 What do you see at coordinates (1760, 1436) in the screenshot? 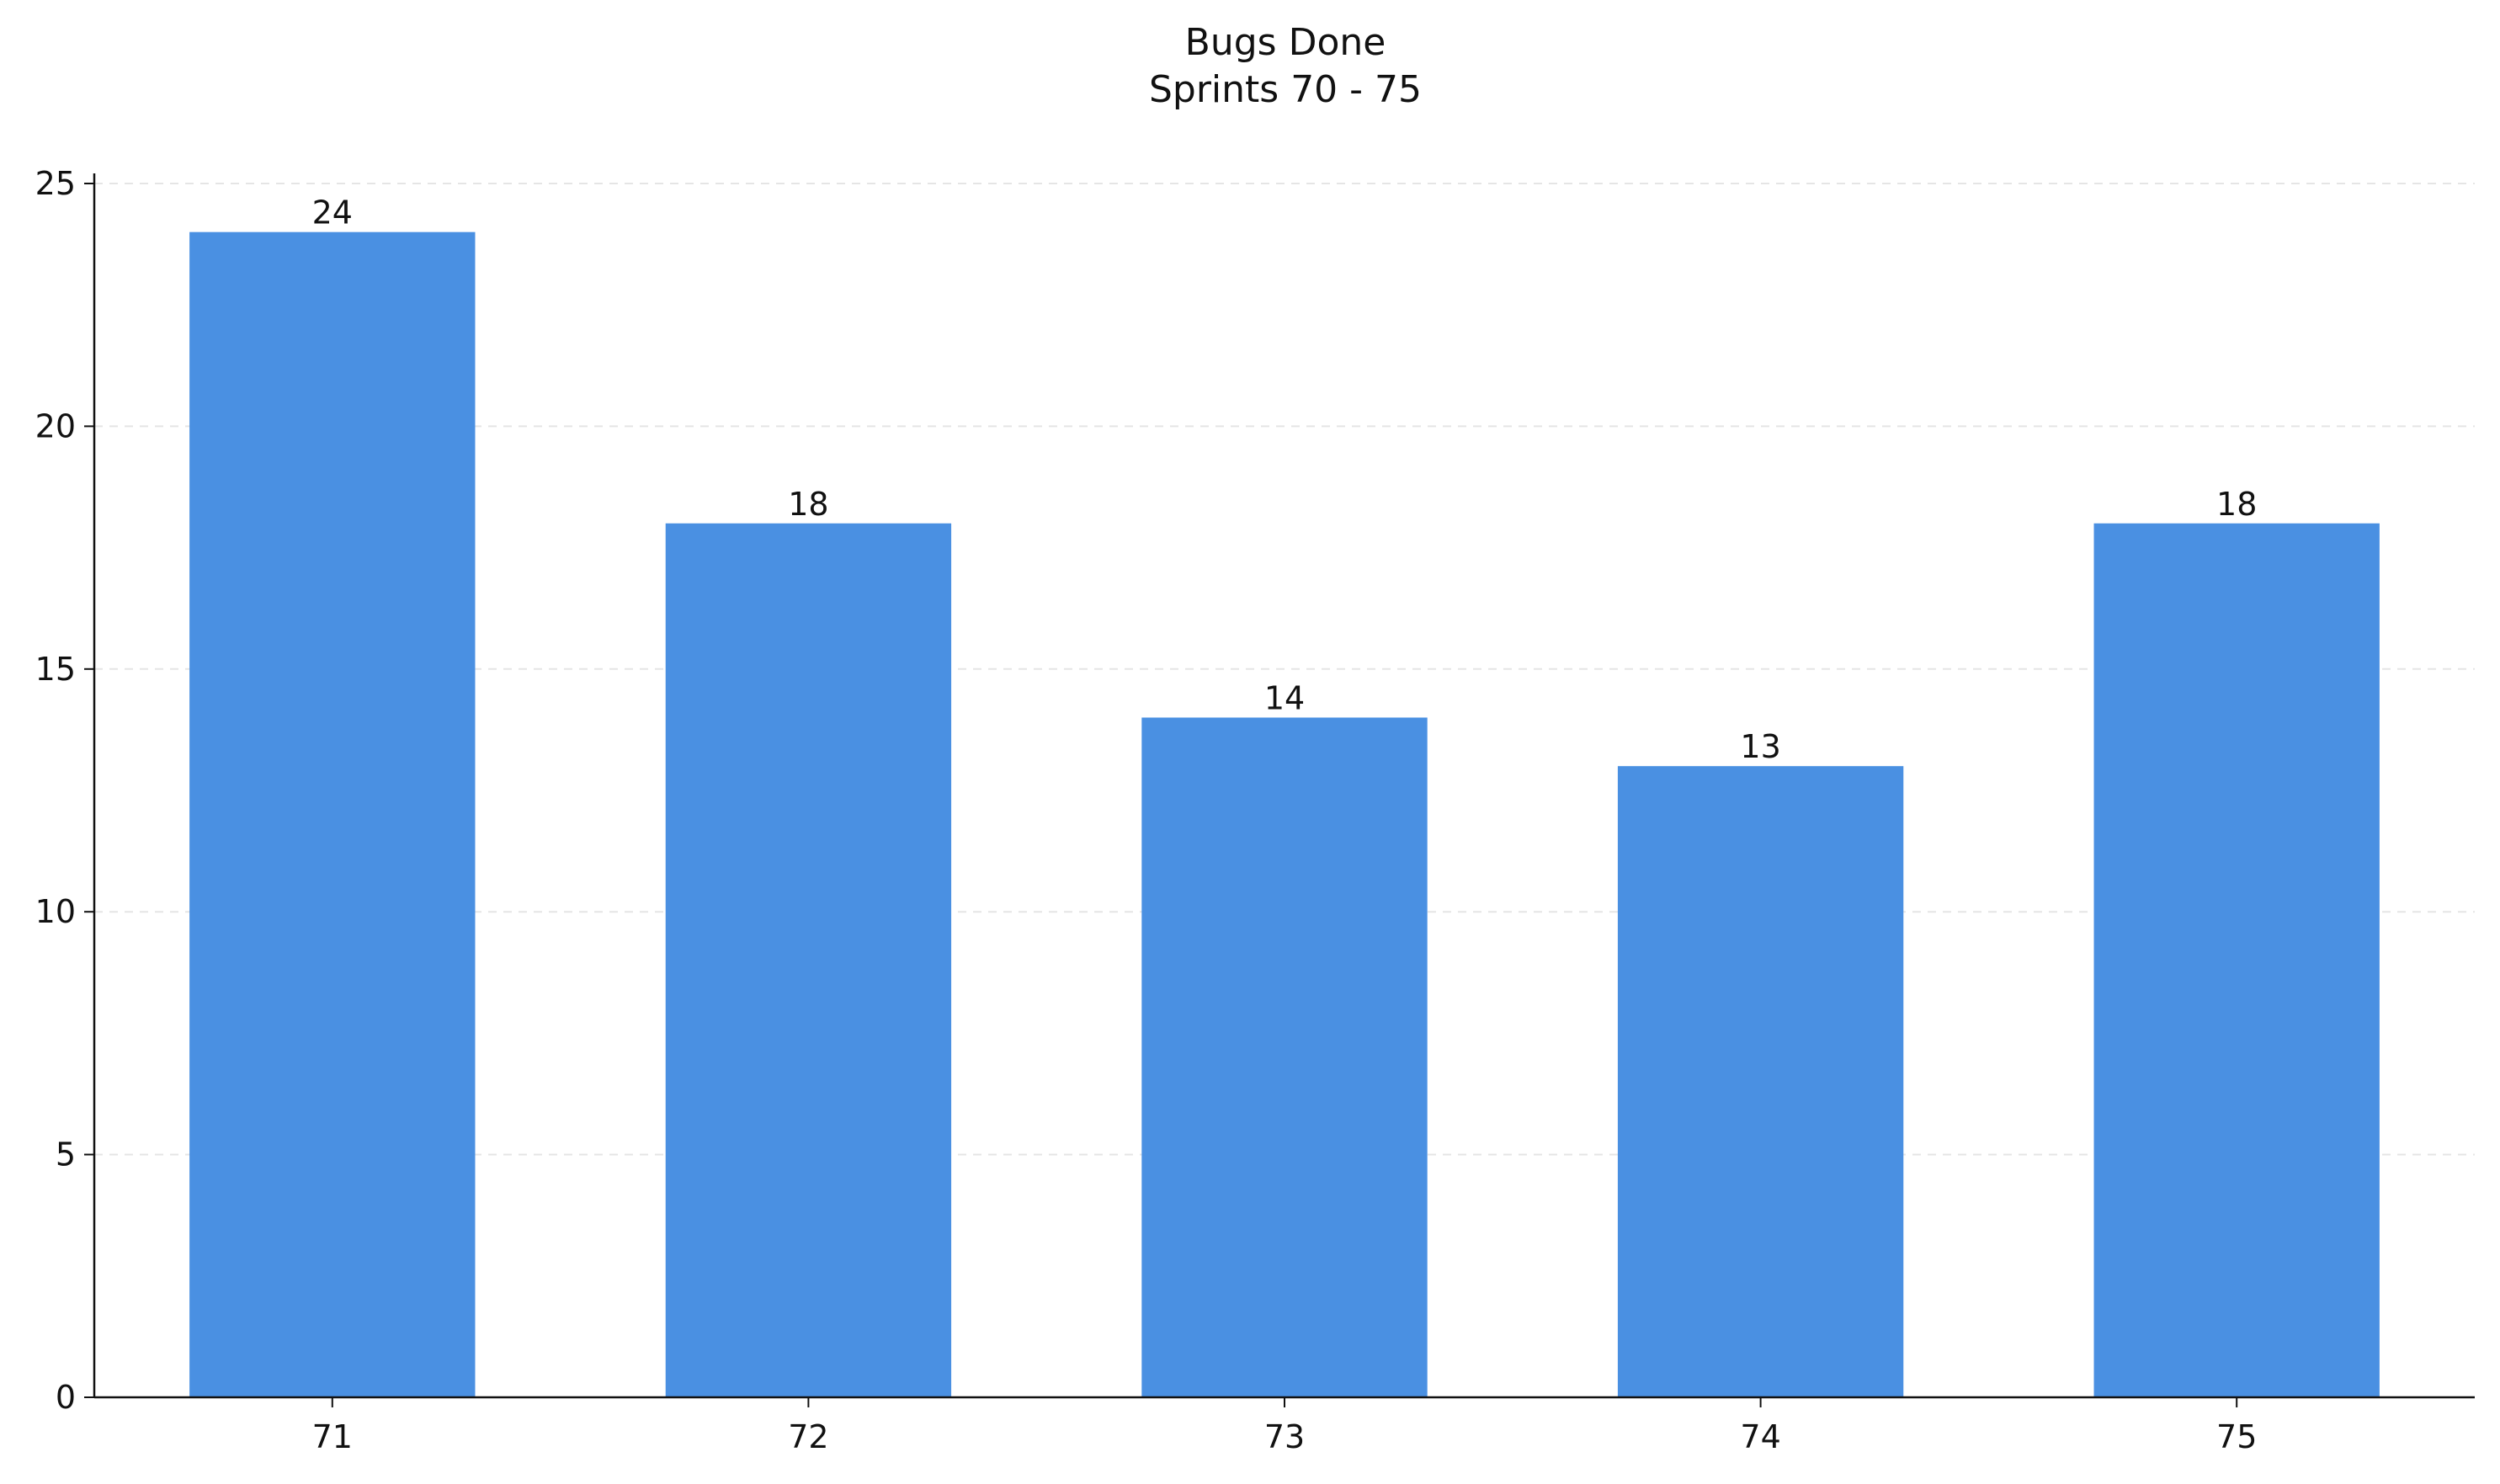
I see `x-tick-label: 74` at bounding box center [1760, 1436].